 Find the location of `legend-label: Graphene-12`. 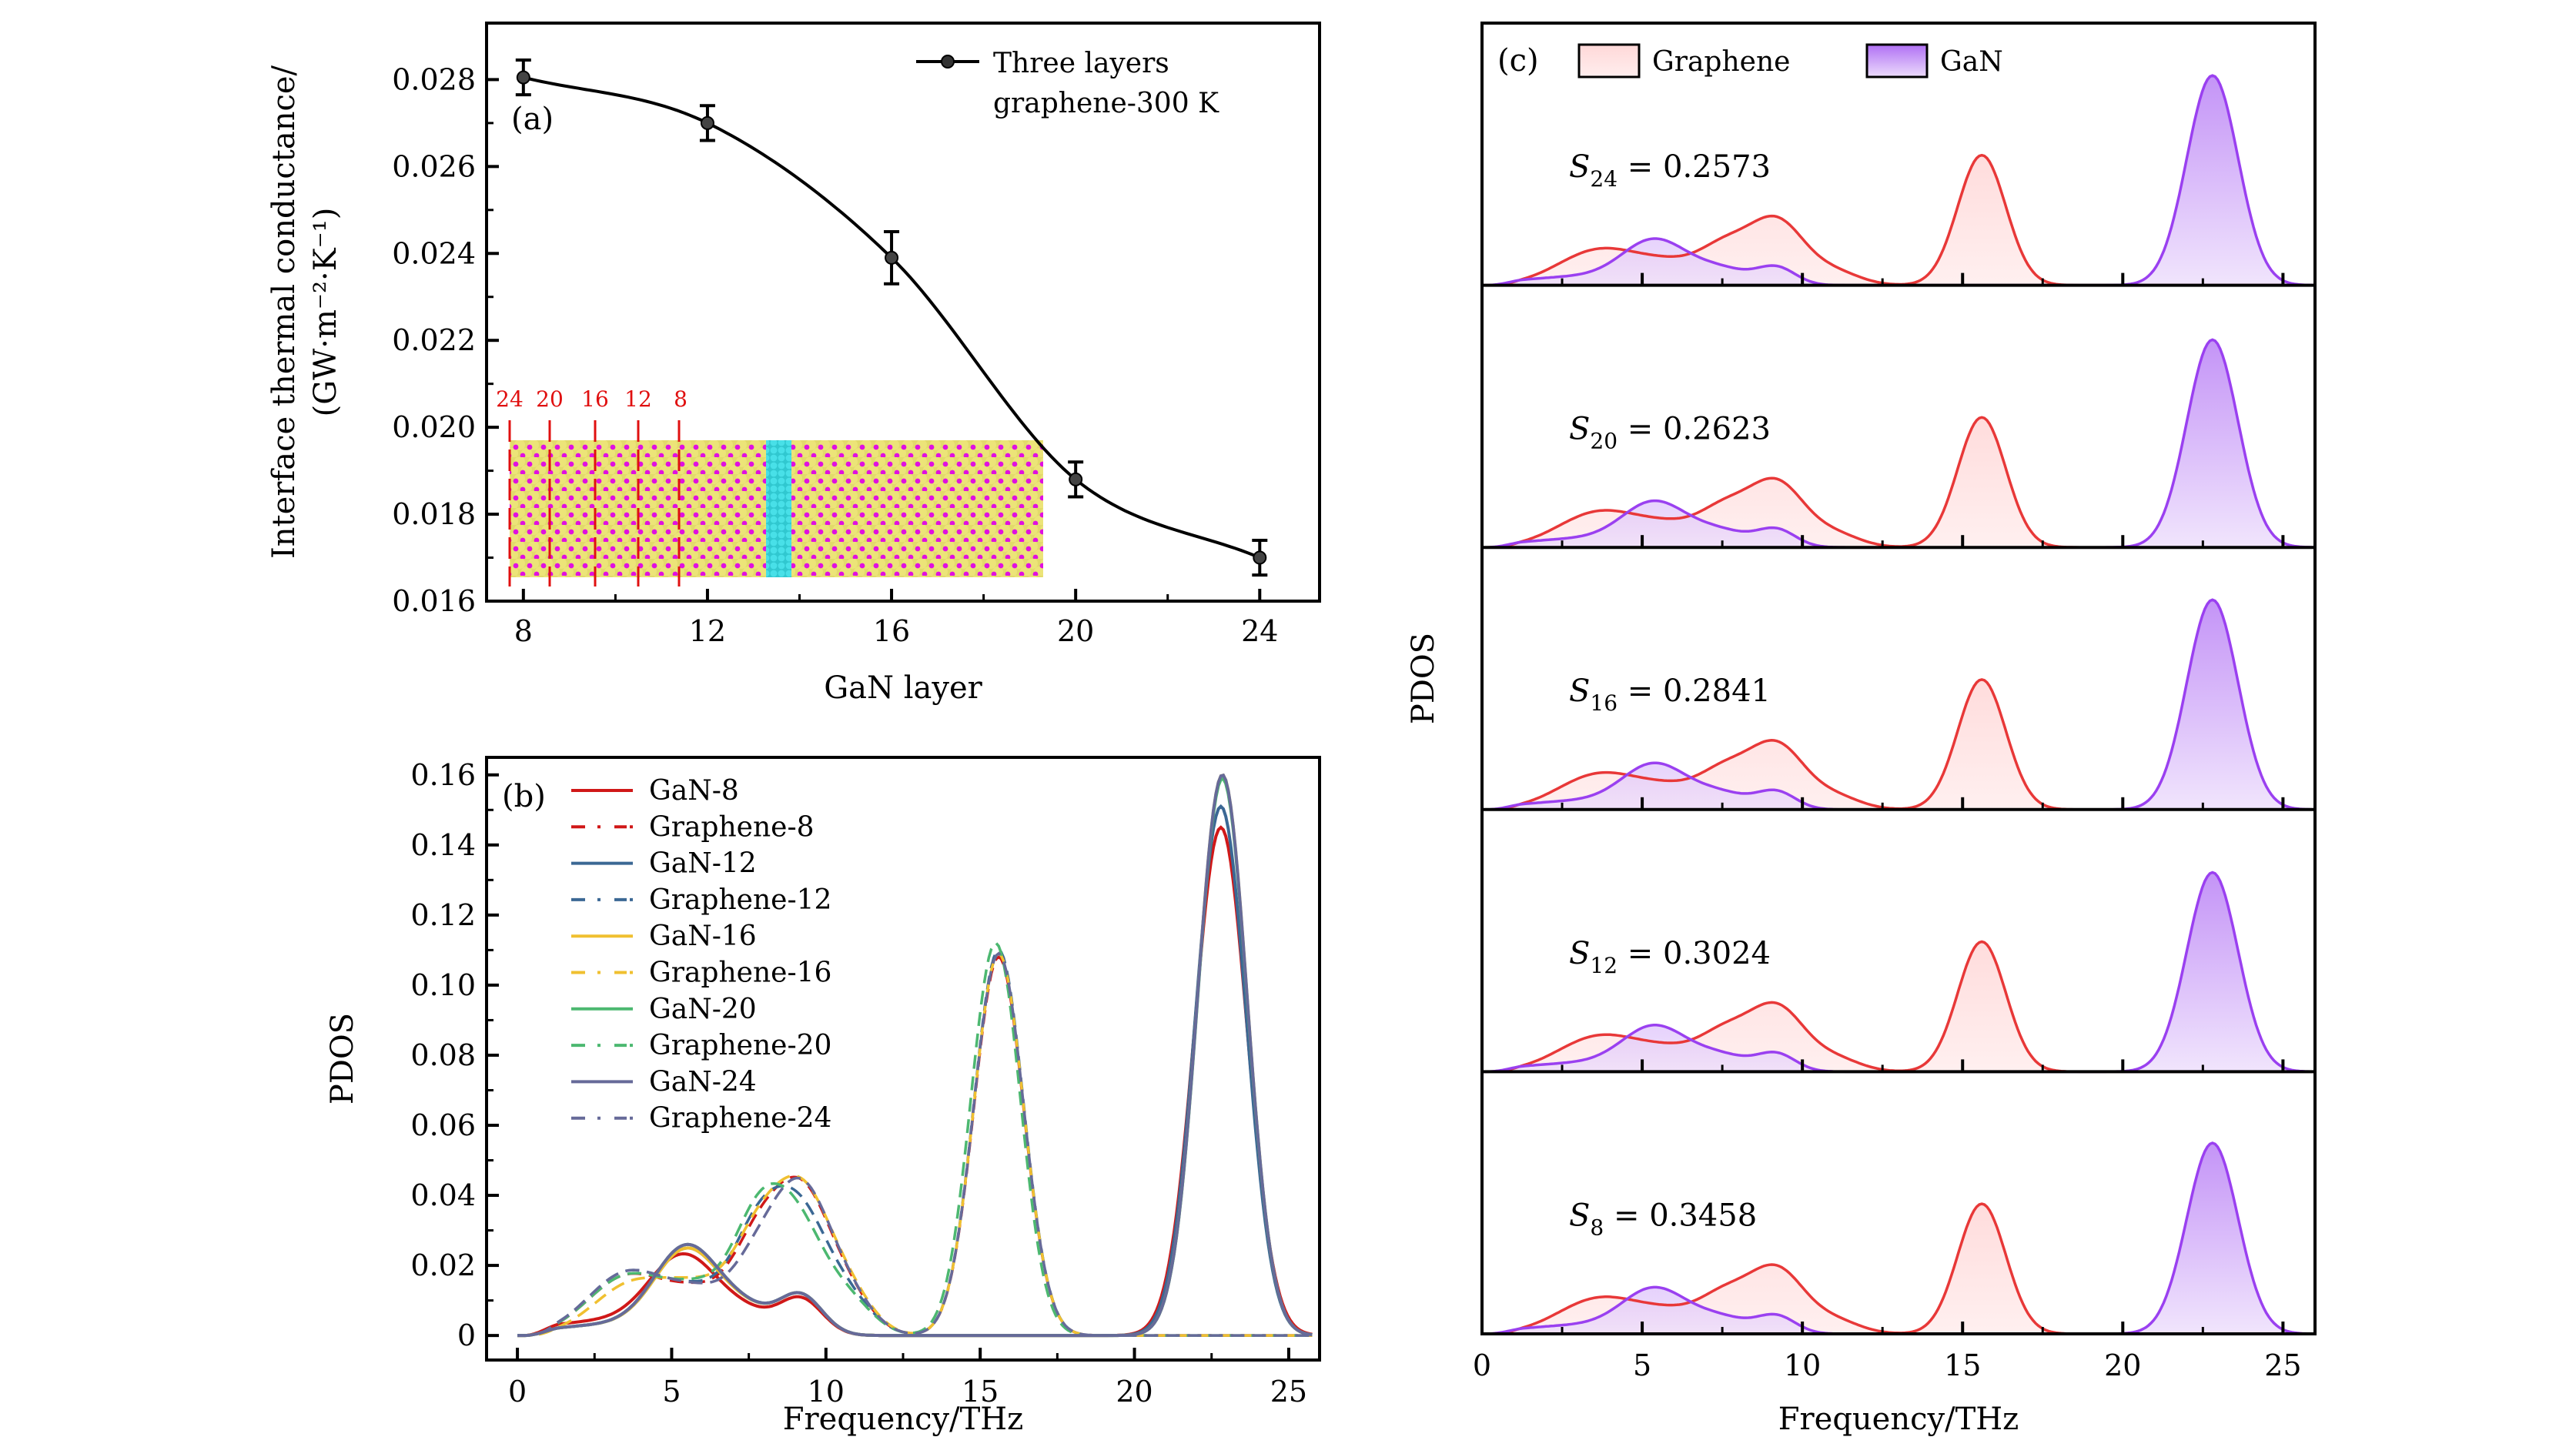

legend-label: Graphene-12 is located at coordinates (740, 900).